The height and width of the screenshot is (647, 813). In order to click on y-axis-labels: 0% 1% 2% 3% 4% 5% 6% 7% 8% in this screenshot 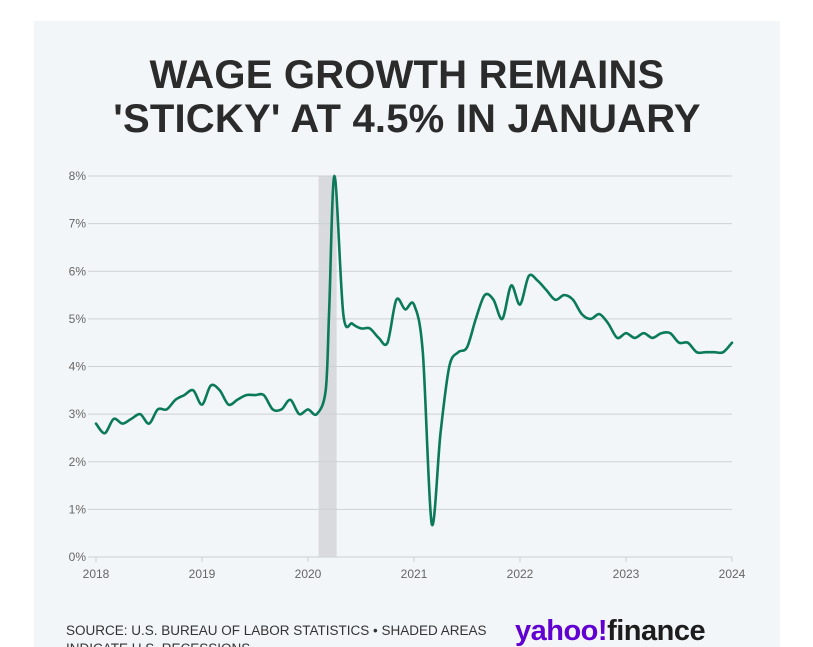, I will do `click(78, 366)`.